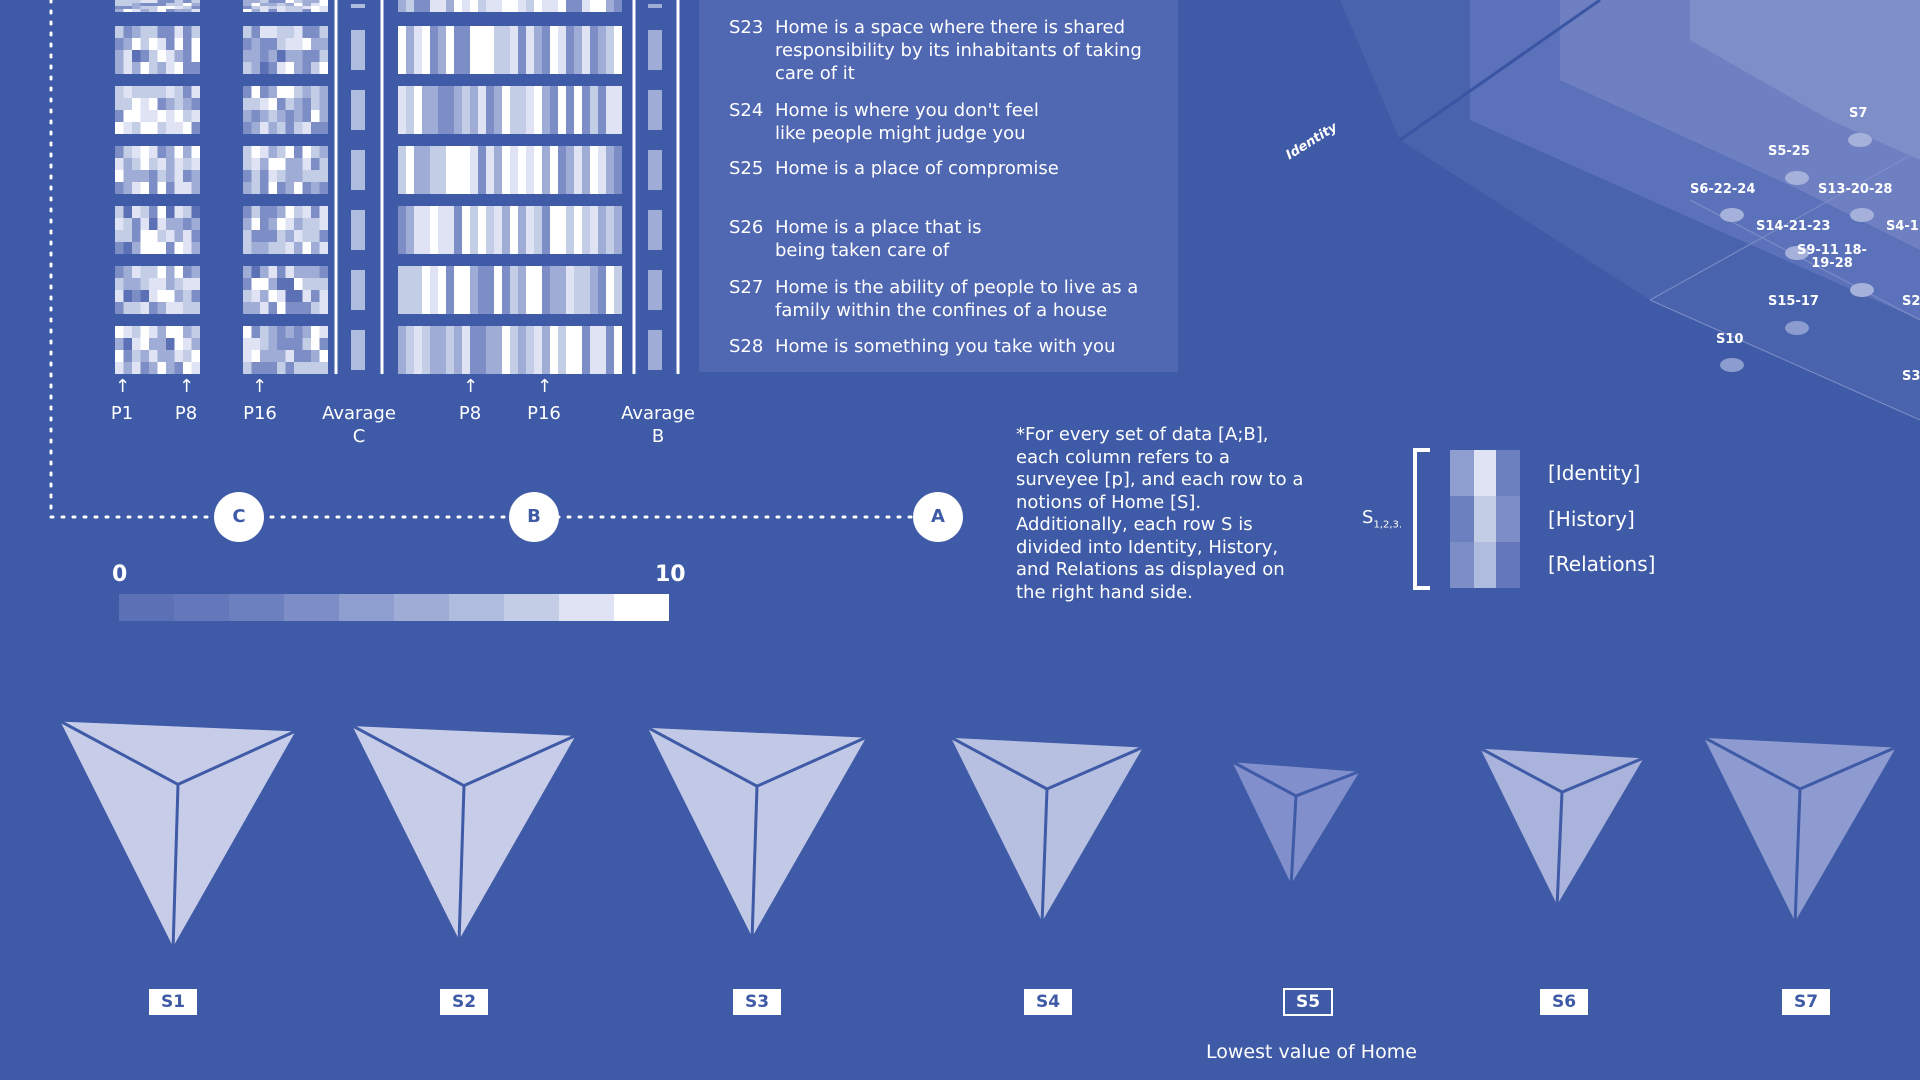  Describe the element at coordinates (746, 287) in the screenshot. I see `statement-id: S27` at that location.